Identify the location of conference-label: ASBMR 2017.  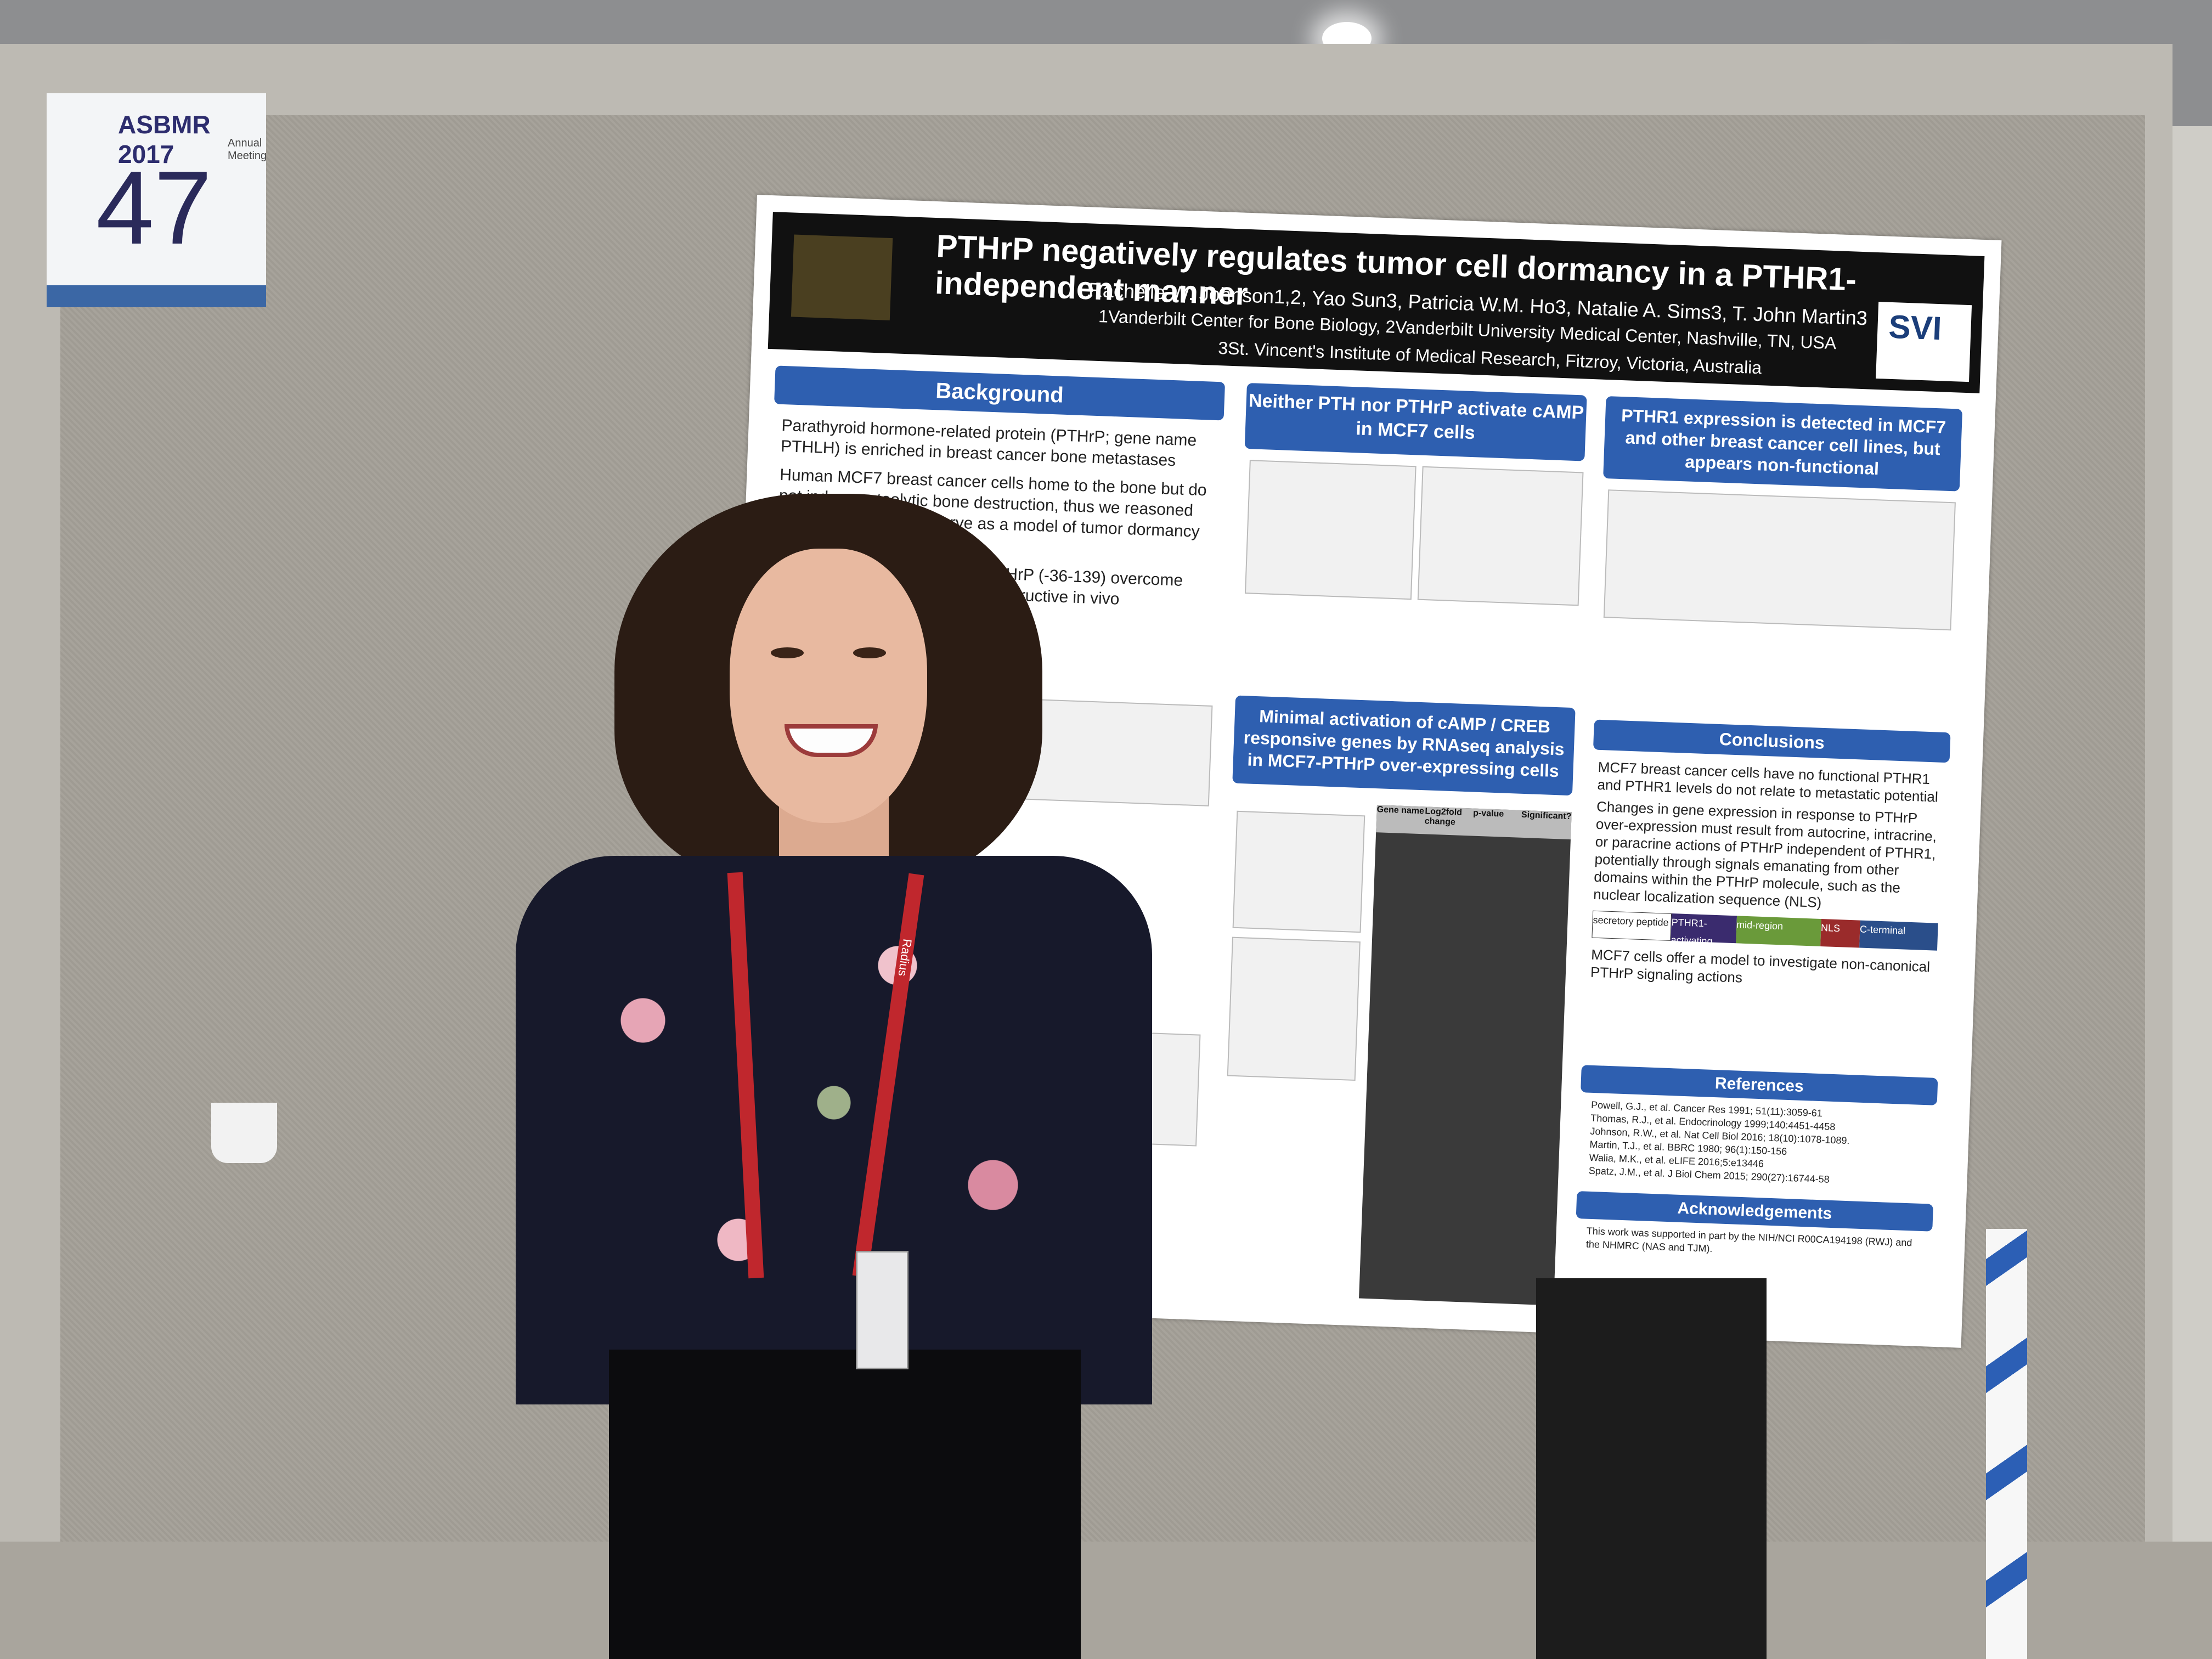
(164, 139).